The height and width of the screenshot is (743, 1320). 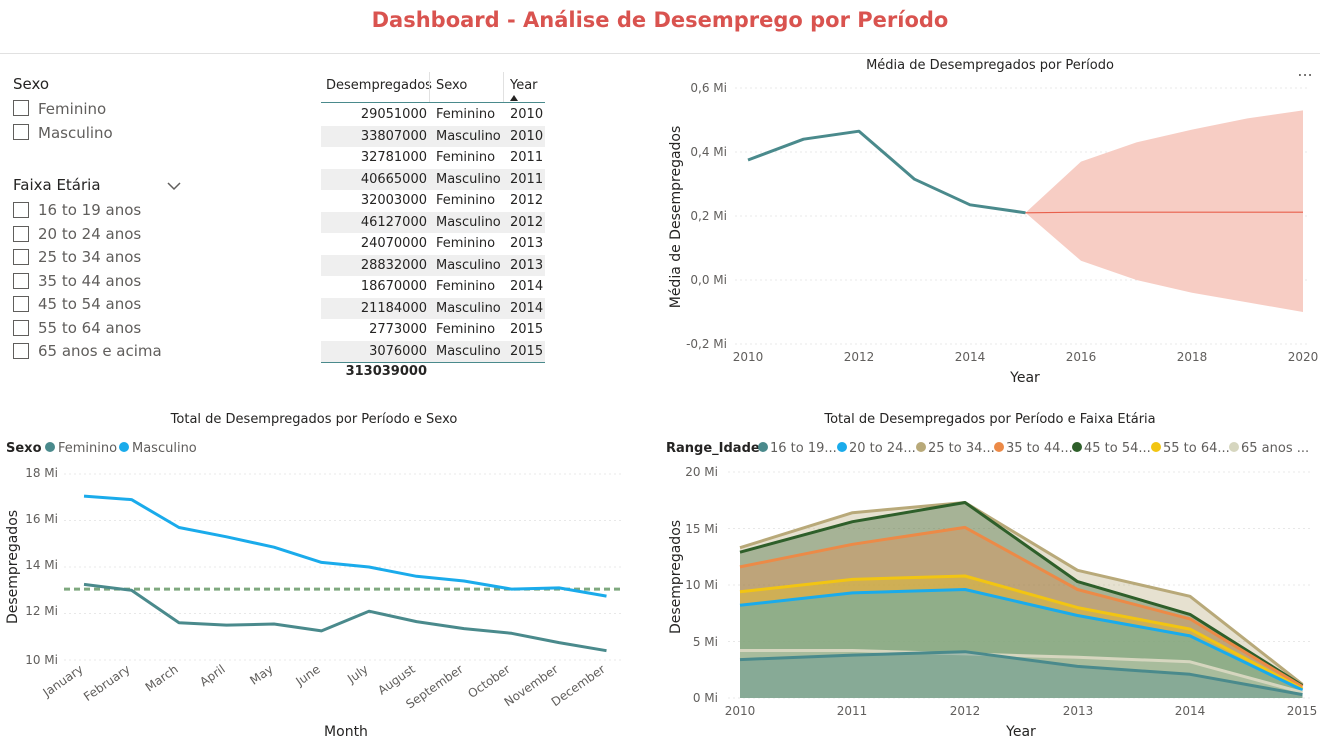 What do you see at coordinates (451, 85) in the screenshot?
I see `column-header-sexo: Sexo` at bounding box center [451, 85].